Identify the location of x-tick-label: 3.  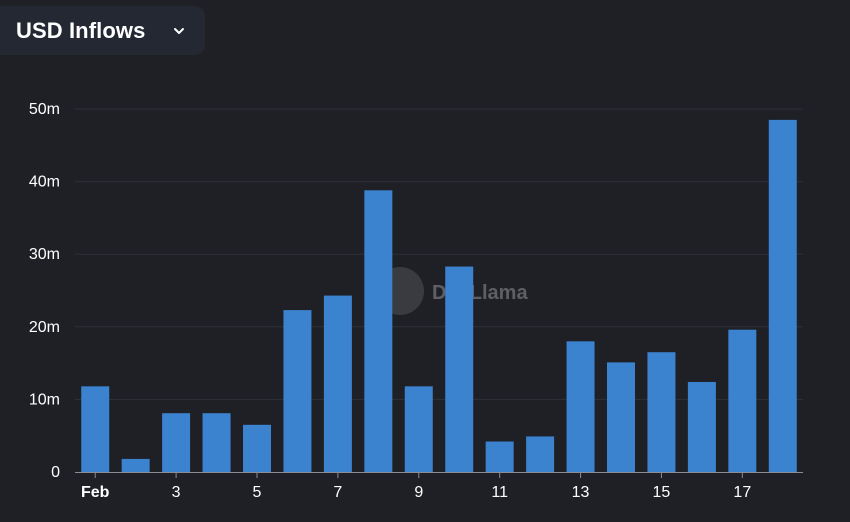
(176, 492).